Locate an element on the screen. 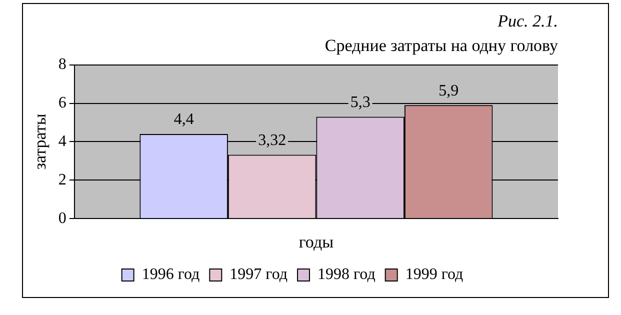 This screenshot has width=621, height=315. data-label: 3,32 is located at coordinates (272, 140).